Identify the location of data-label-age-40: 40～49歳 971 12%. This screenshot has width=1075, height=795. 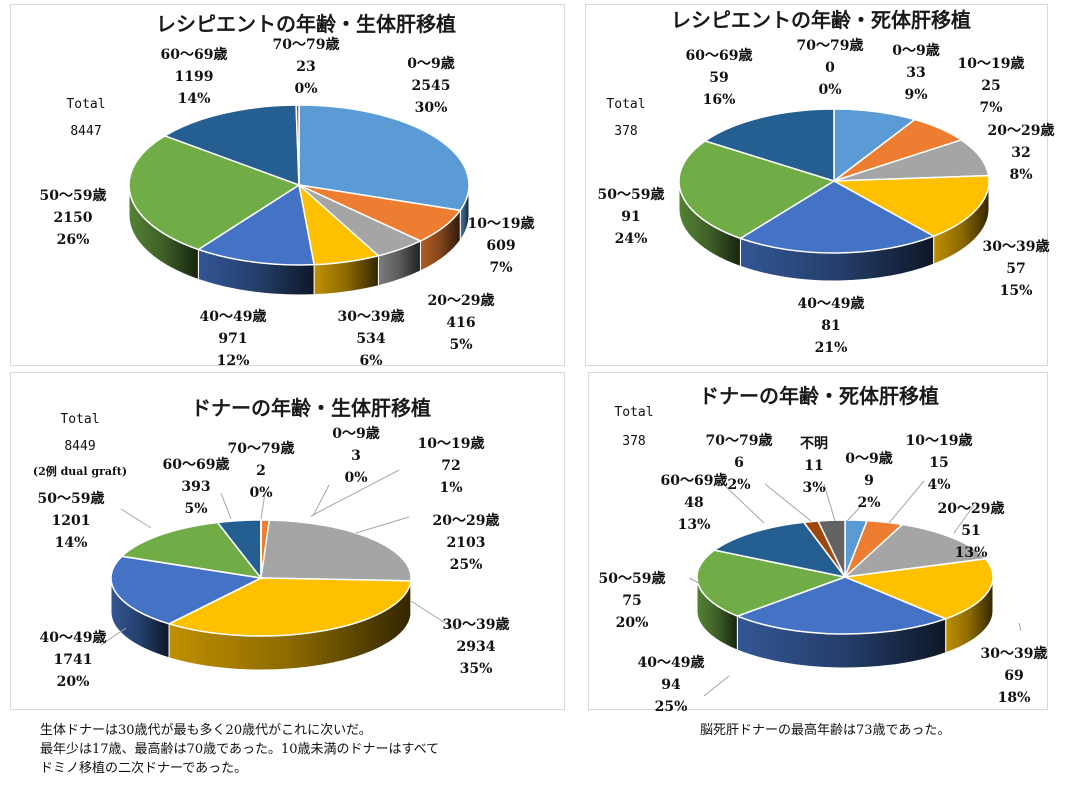
(233, 338).